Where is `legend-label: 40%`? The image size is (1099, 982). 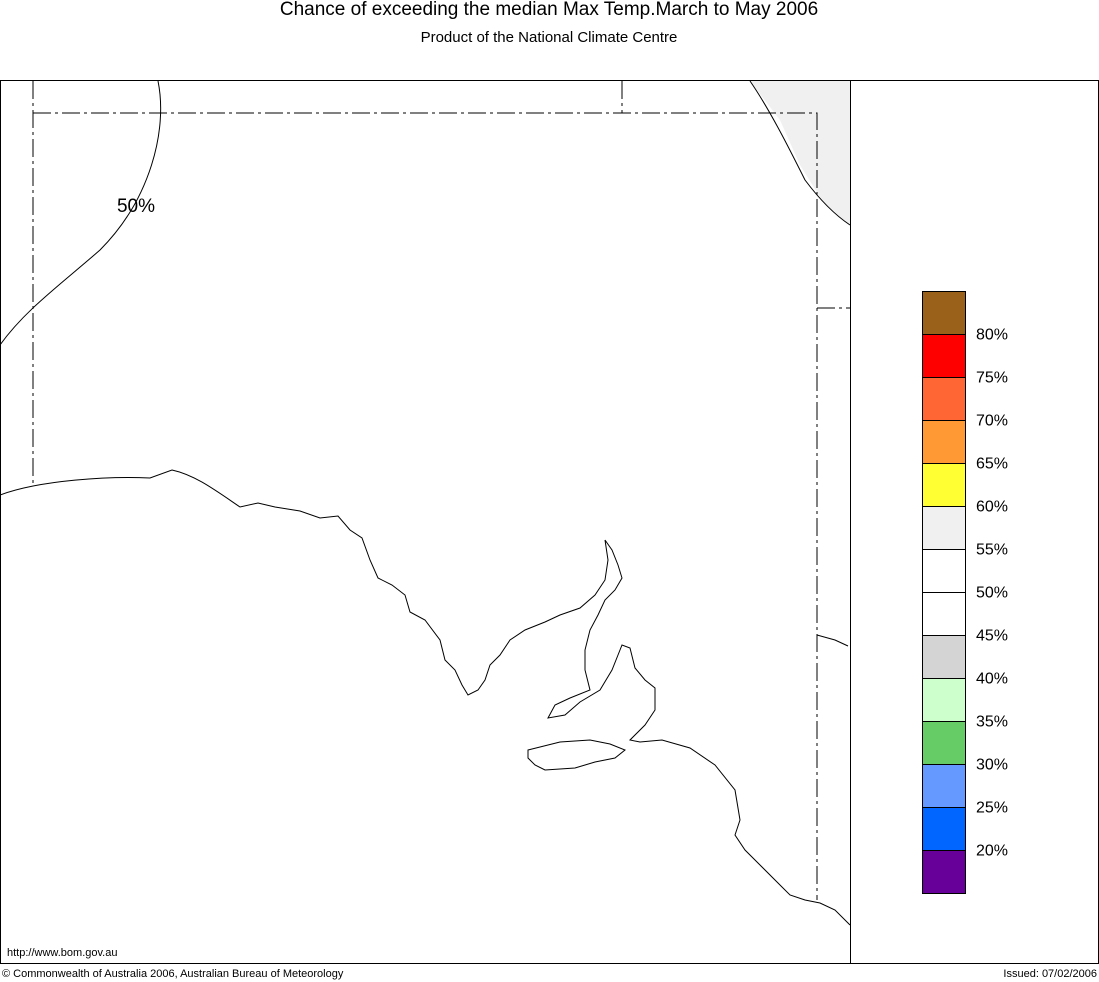
legend-label: 40% is located at coordinates (992, 679).